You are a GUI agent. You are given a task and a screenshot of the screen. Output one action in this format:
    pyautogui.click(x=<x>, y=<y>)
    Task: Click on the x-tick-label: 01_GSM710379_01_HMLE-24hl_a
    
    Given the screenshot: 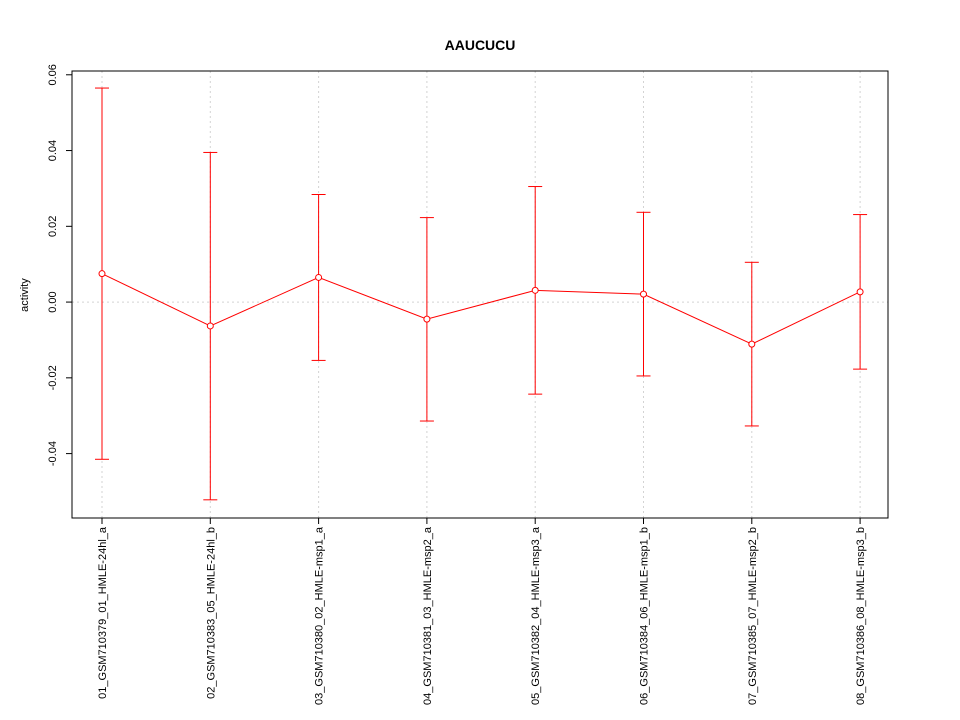 What is the action you would take?
    pyautogui.click(x=103, y=612)
    